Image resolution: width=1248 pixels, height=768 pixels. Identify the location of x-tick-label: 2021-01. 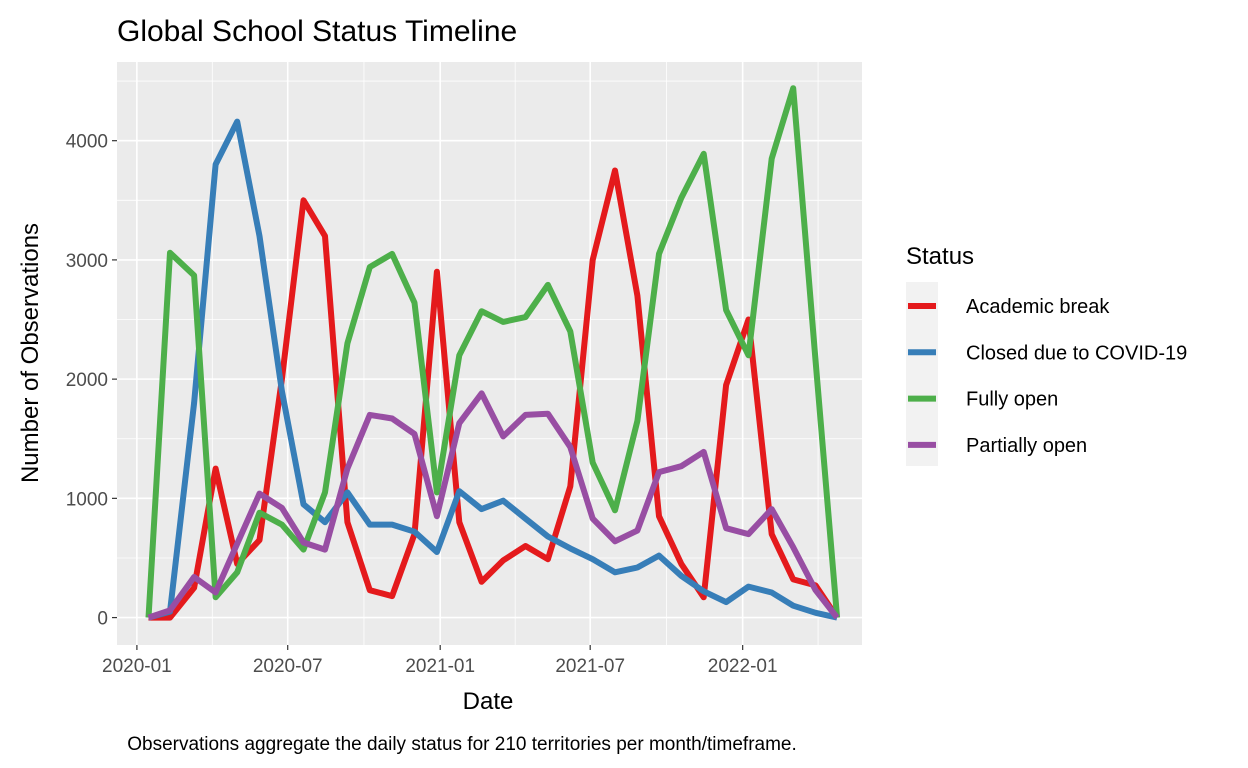
(440, 666).